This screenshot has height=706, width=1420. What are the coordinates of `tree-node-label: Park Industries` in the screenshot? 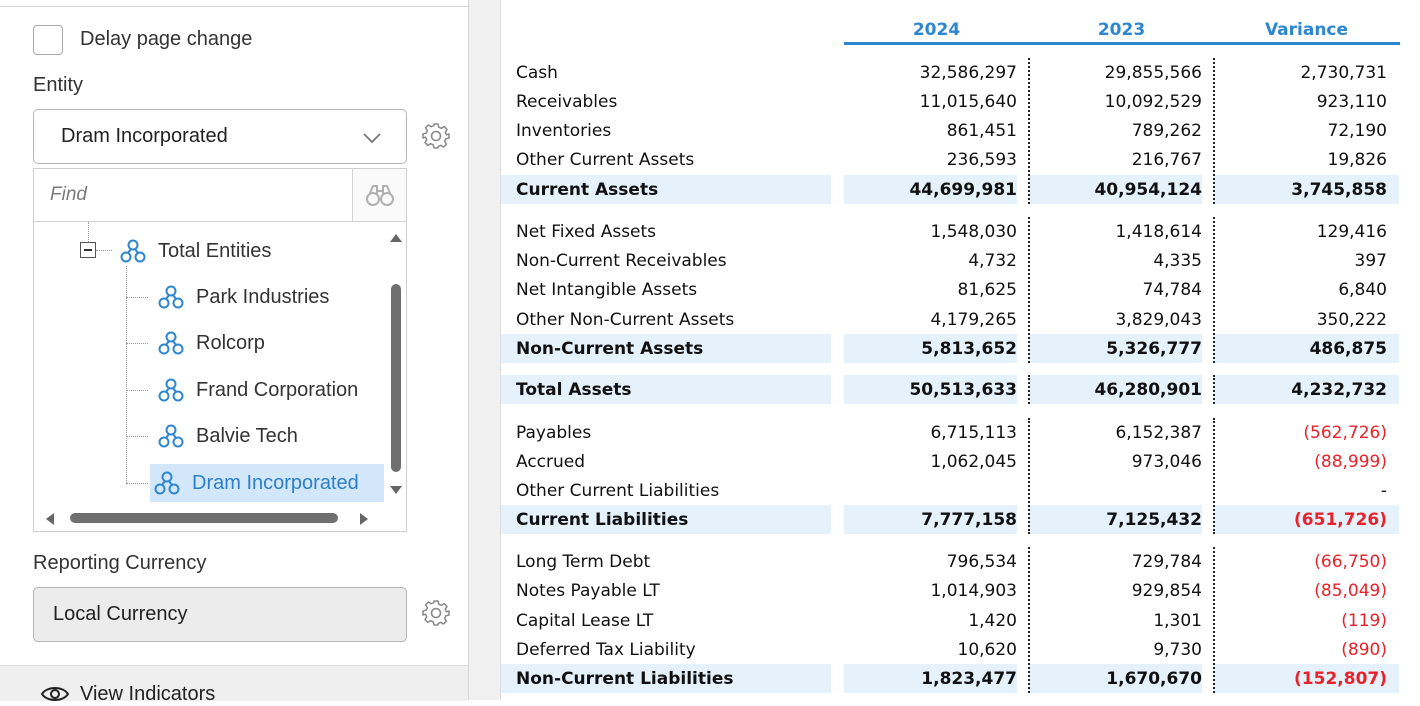 It's located at (263, 296).